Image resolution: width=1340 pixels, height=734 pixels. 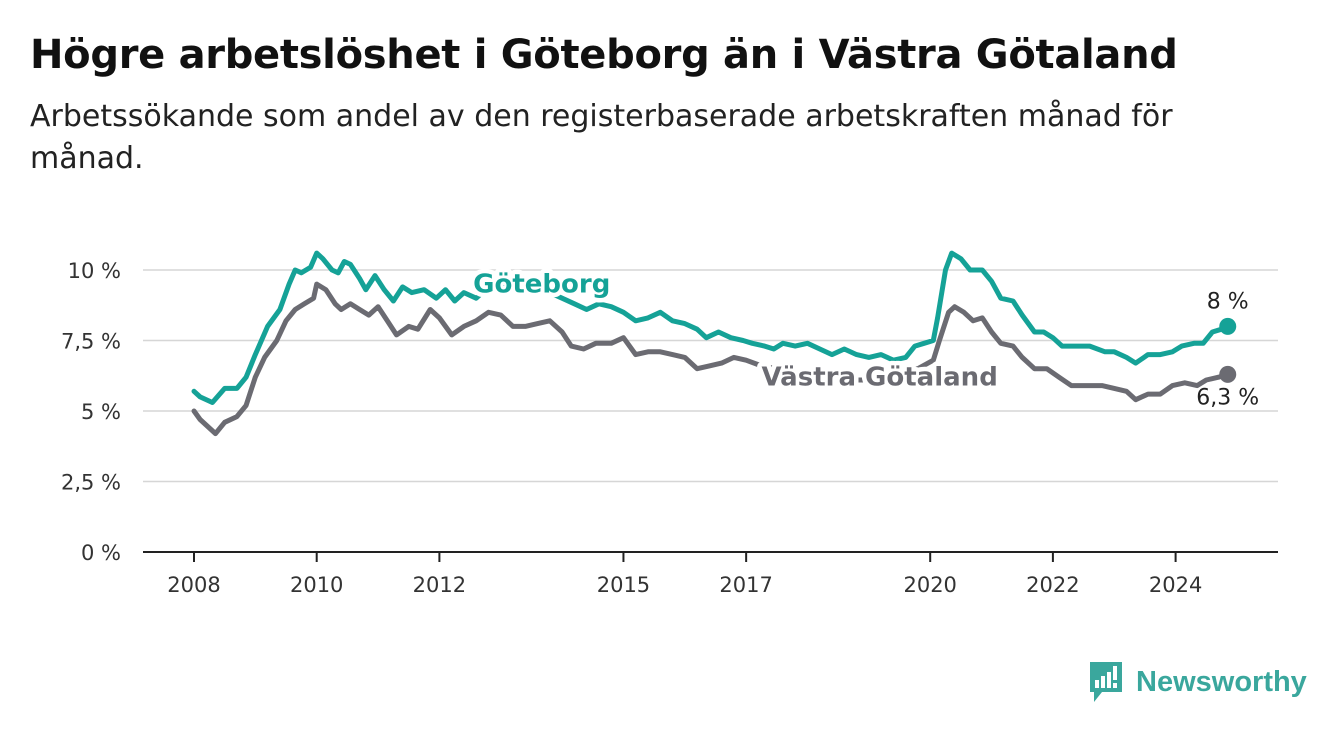 What do you see at coordinates (1228, 301) in the screenshot?
I see `end-label-goteborg: 8 %` at bounding box center [1228, 301].